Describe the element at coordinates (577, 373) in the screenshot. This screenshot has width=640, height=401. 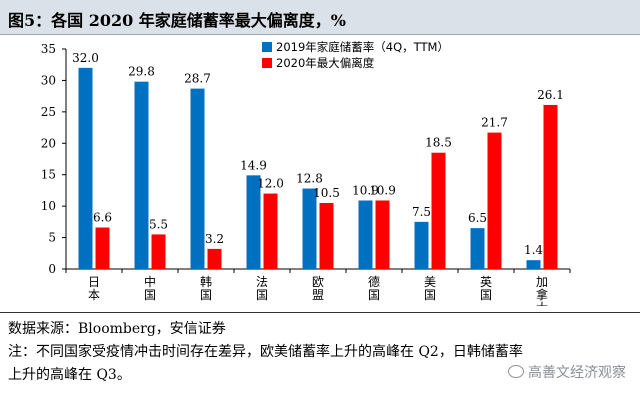
I see `watermark-label: 高善文经济观察` at that location.